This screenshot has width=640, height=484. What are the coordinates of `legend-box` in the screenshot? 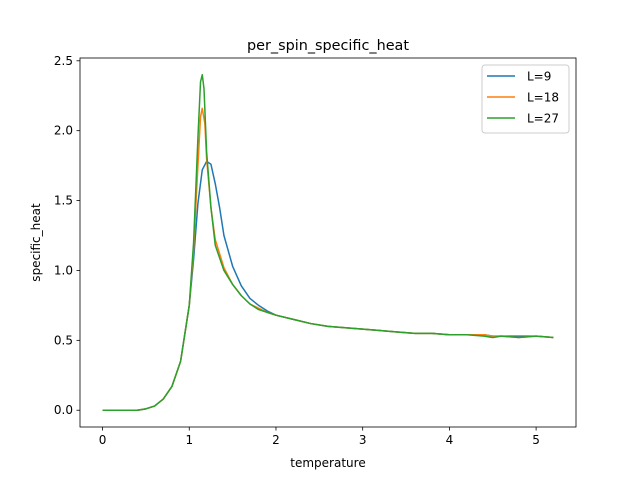 It's located at (525, 99).